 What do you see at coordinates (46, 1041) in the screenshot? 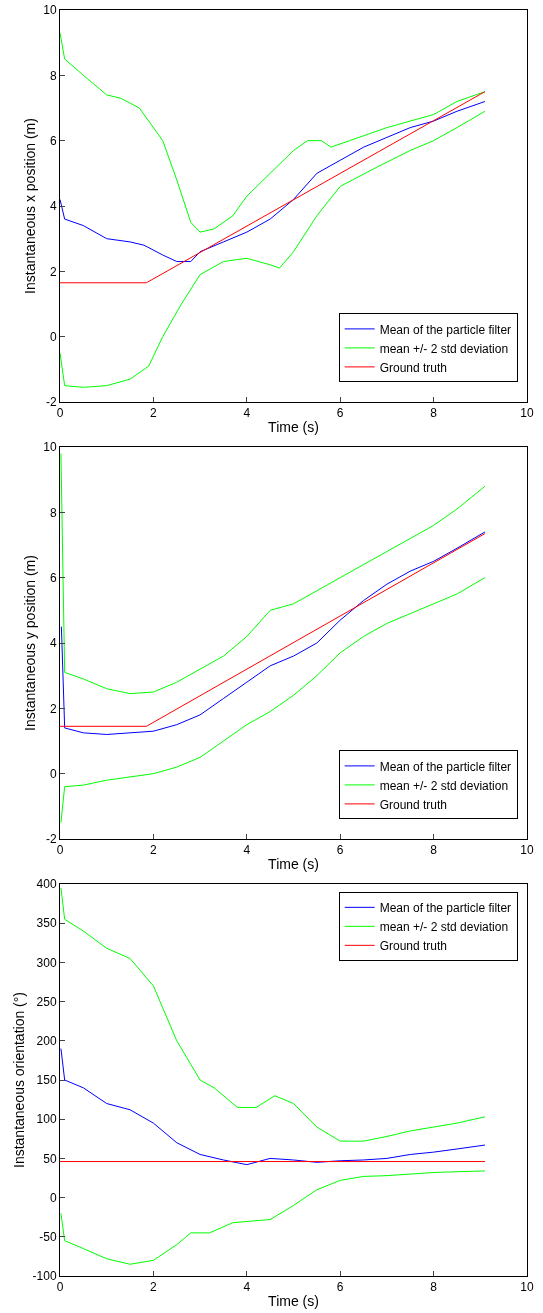
I see `y-tick-label: 200` at bounding box center [46, 1041].